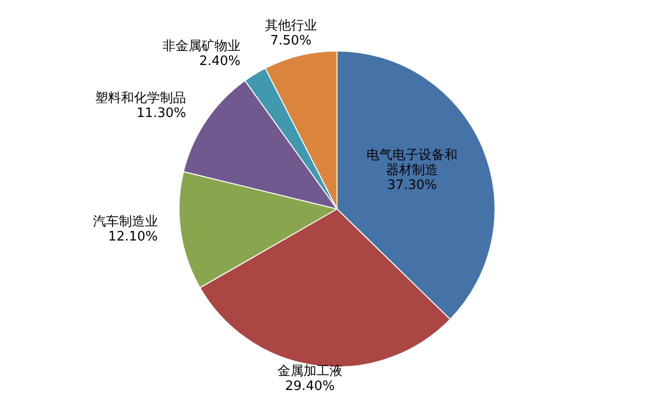 Image resolution: width=670 pixels, height=399 pixels. I want to click on data-label: 12.10%, so click(133, 236).